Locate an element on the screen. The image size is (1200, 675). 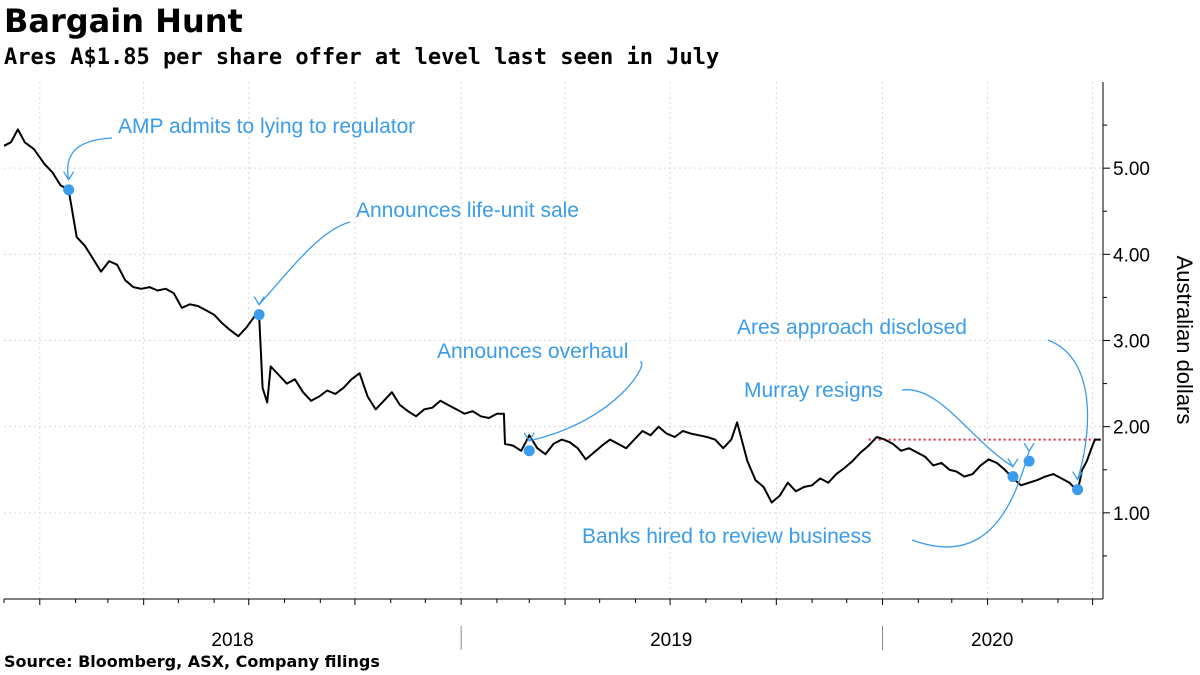
y-tick-label: 3.00 is located at coordinates (1131, 342).